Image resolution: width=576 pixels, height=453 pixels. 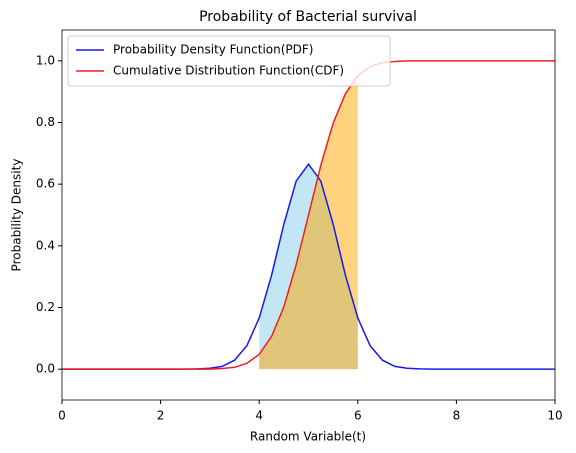 What do you see at coordinates (45, 369) in the screenshot?
I see `y-tick-label: 0.0` at bounding box center [45, 369].